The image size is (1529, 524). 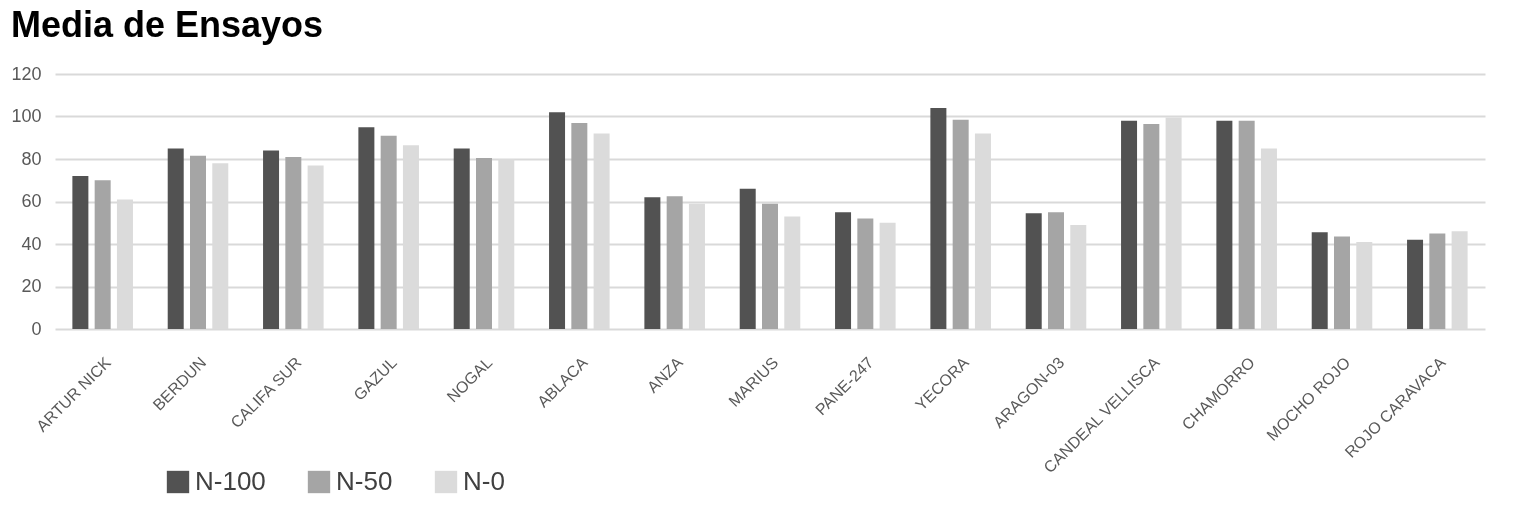 I want to click on y-tick-label: 60, so click(x=31, y=201).